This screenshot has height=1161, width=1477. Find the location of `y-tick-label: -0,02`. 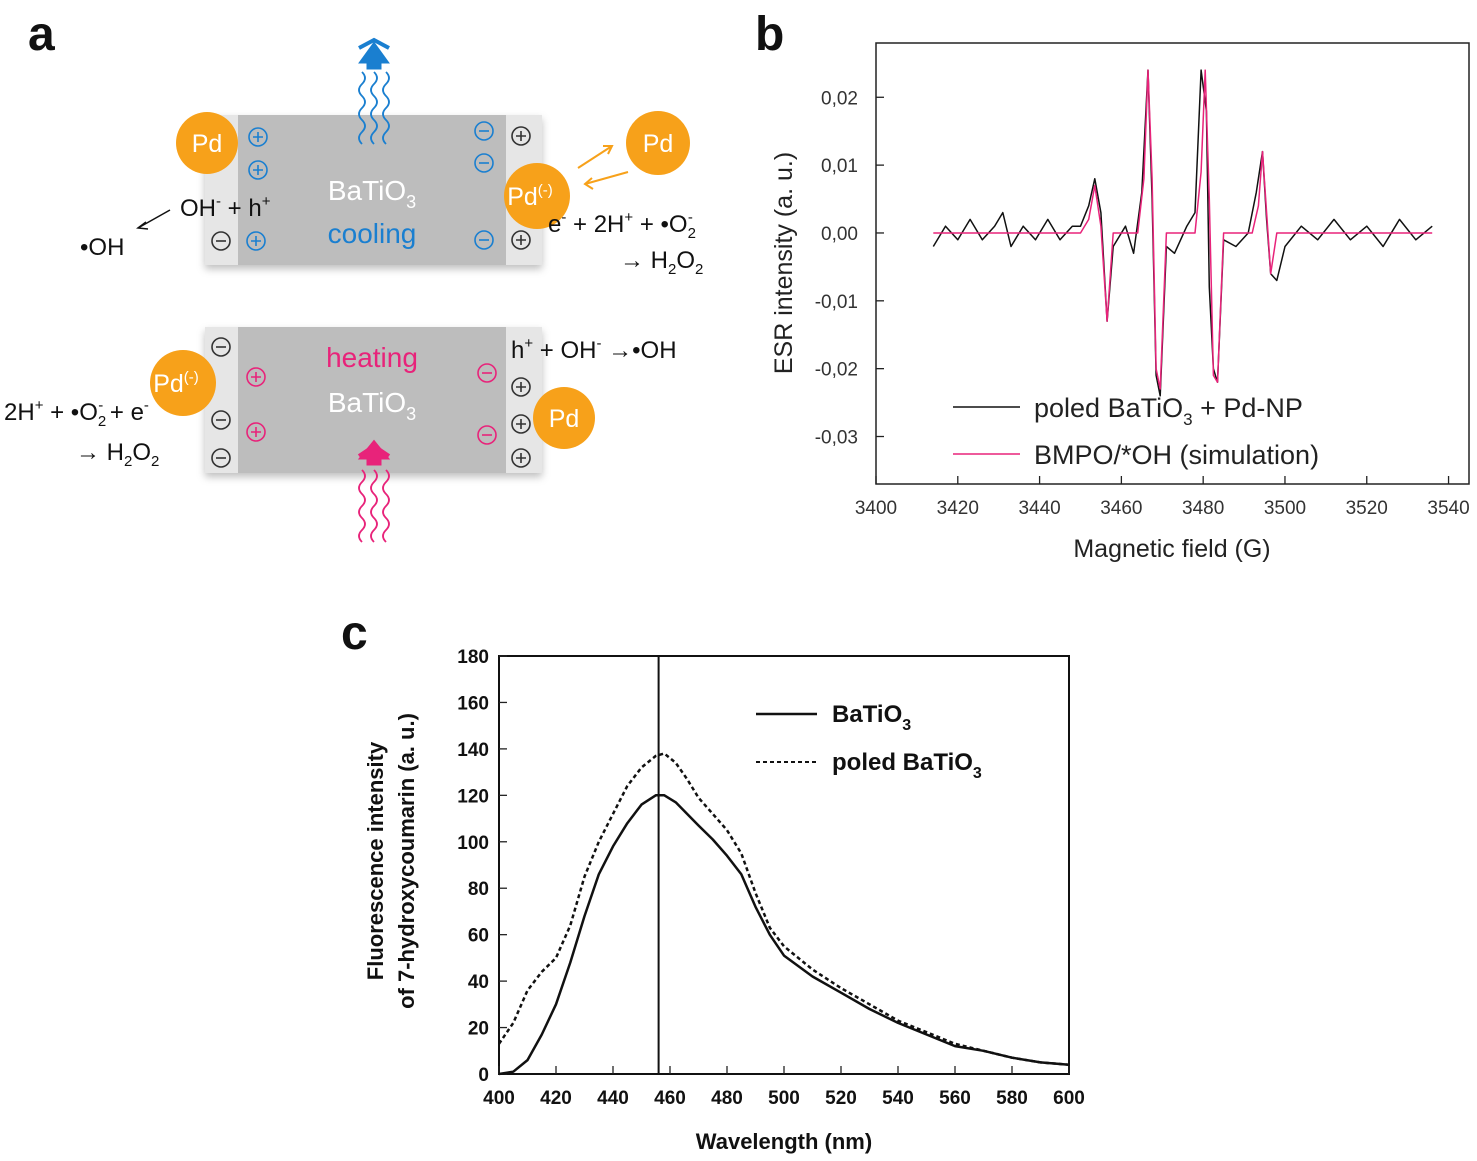

y-tick-label: -0,02 is located at coordinates (836, 370).